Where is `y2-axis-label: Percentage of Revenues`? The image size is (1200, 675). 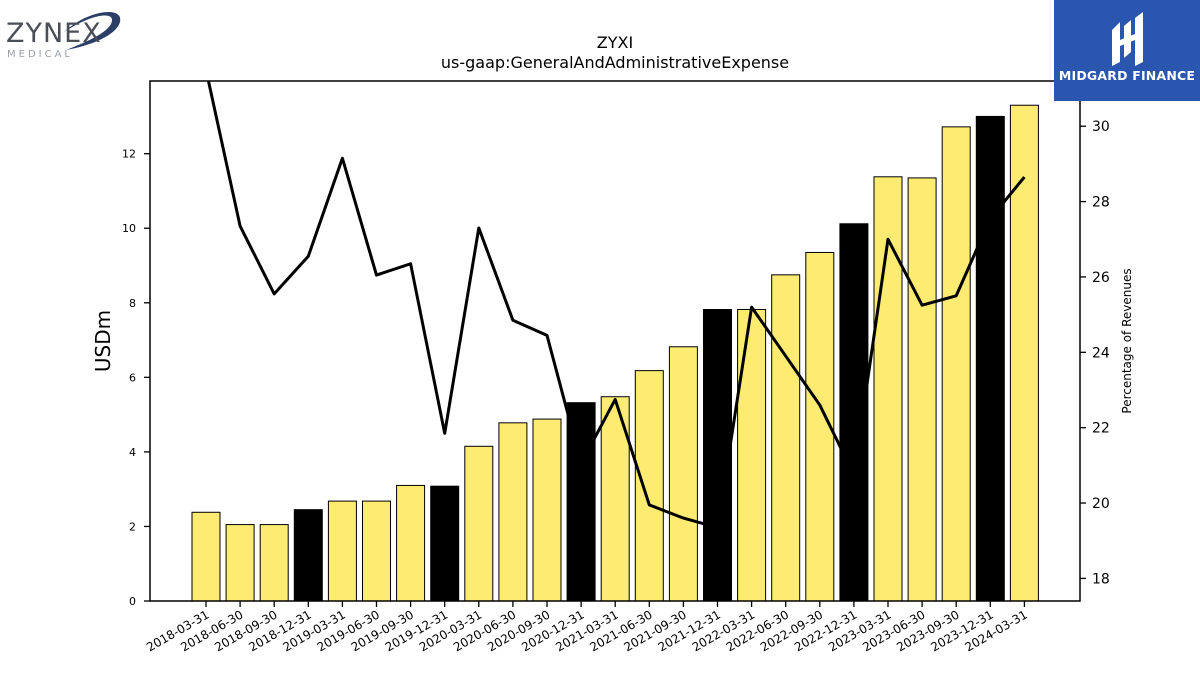
y2-axis-label: Percentage of Revenues is located at coordinates (1127, 340).